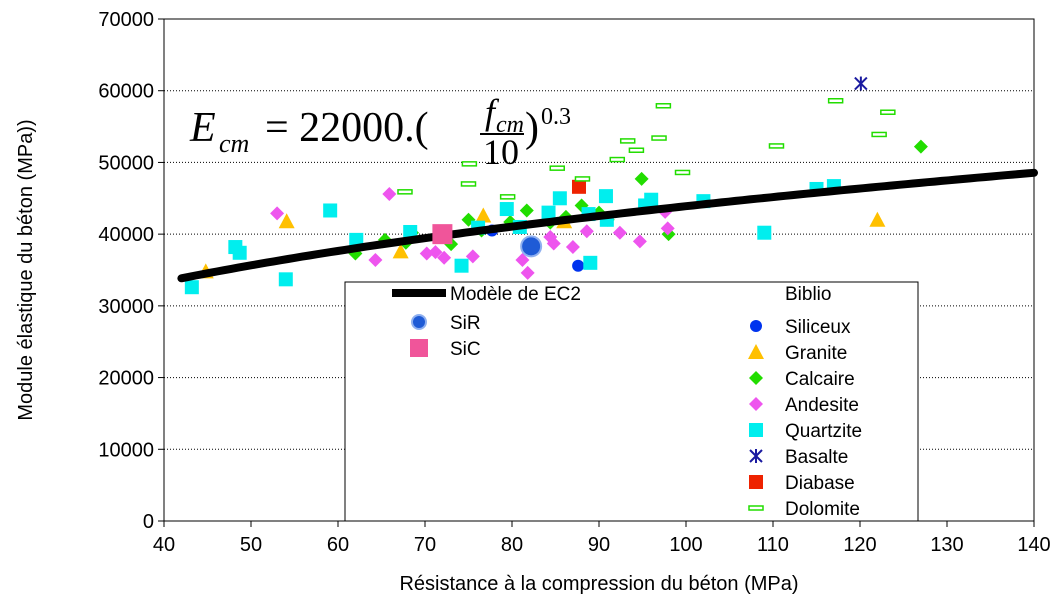  What do you see at coordinates (347, 128) in the screenshot?
I see `formula-equation: = 22000.(` at bounding box center [347, 128].